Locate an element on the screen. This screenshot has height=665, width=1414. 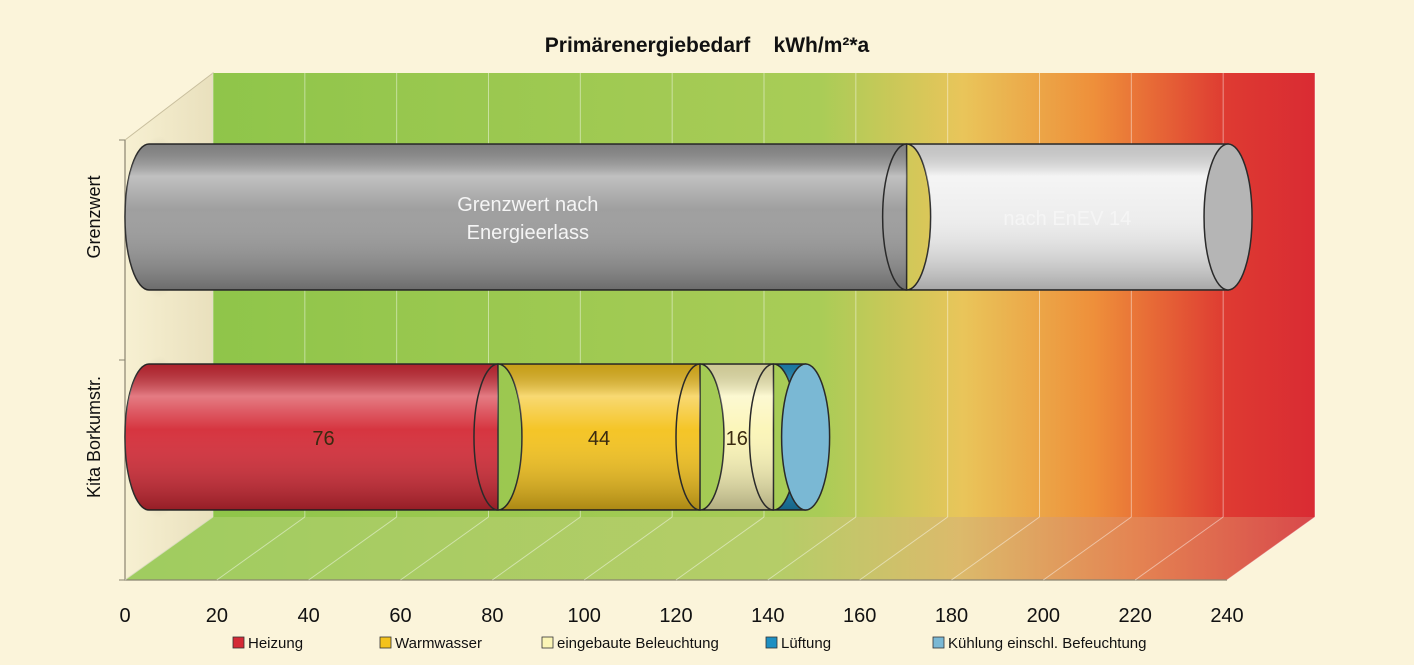
x-tick-label-220: 220 is located at coordinates (1134, 616).